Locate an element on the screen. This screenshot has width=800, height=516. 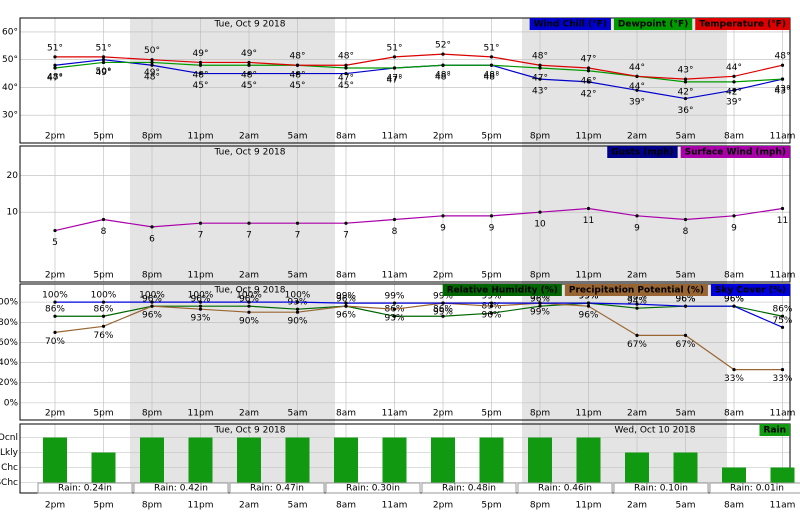
legend-item: Sky Cover (%) is located at coordinates (750, 290).